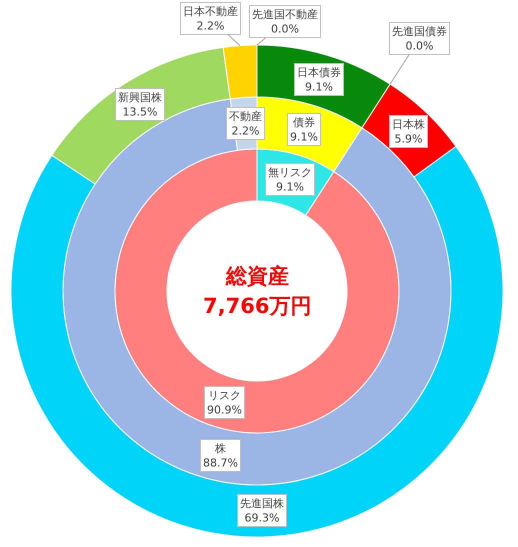  I want to click on data-label: 5.9%, so click(408, 139).